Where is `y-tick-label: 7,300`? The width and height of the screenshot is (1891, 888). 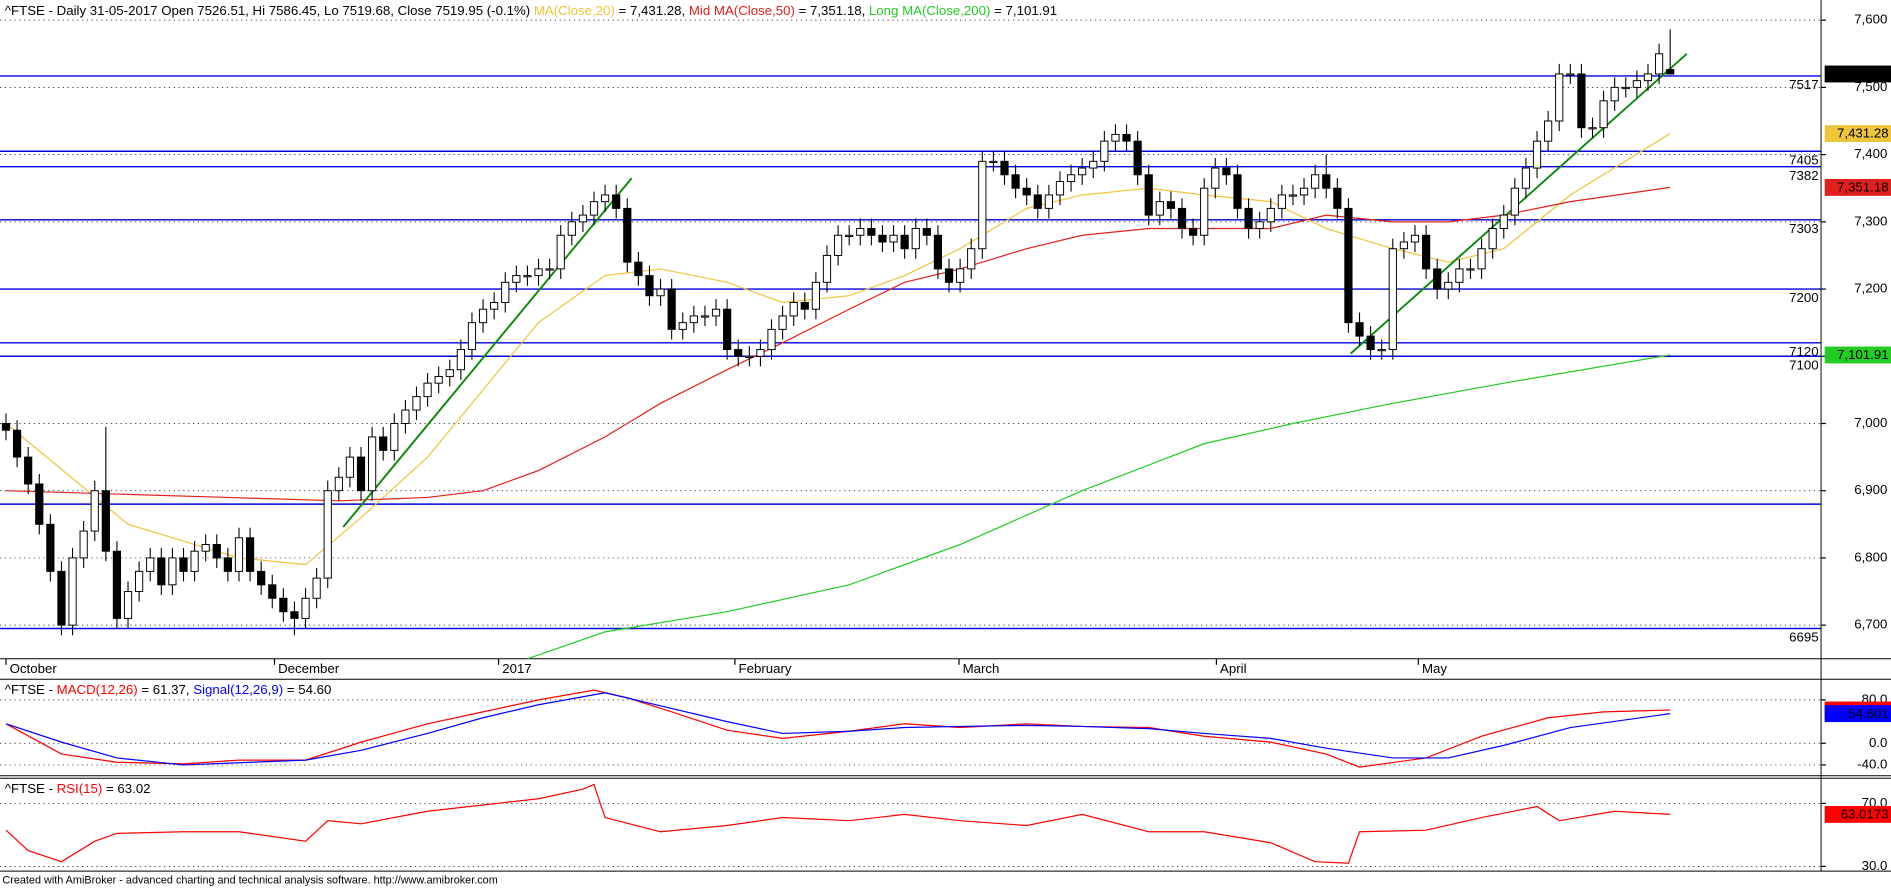 y-tick-label: 7,300 is located at coordinates (1870, 220).